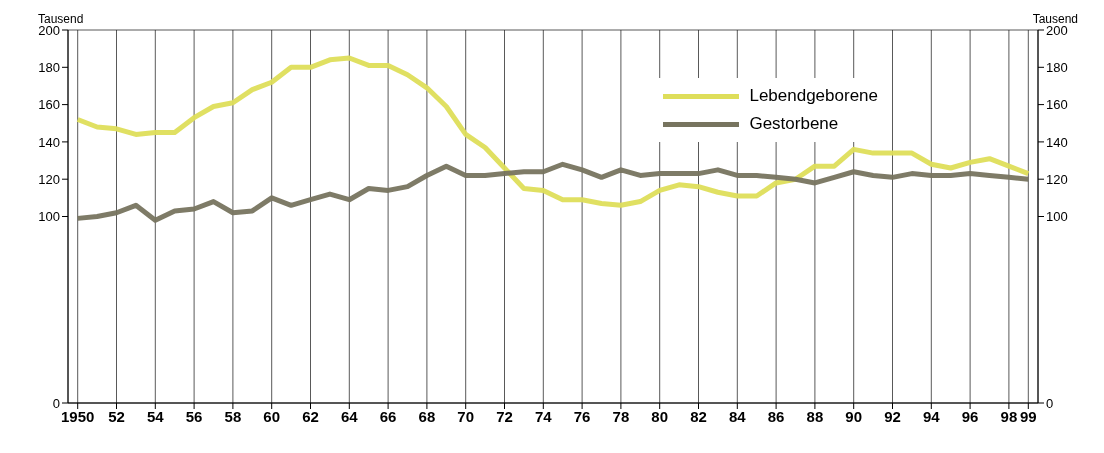 The image size is (1104, 453). Describe the element at coordinates (1050, 403) in the screenshot. I see `y2-tick-label: 0` at that location.